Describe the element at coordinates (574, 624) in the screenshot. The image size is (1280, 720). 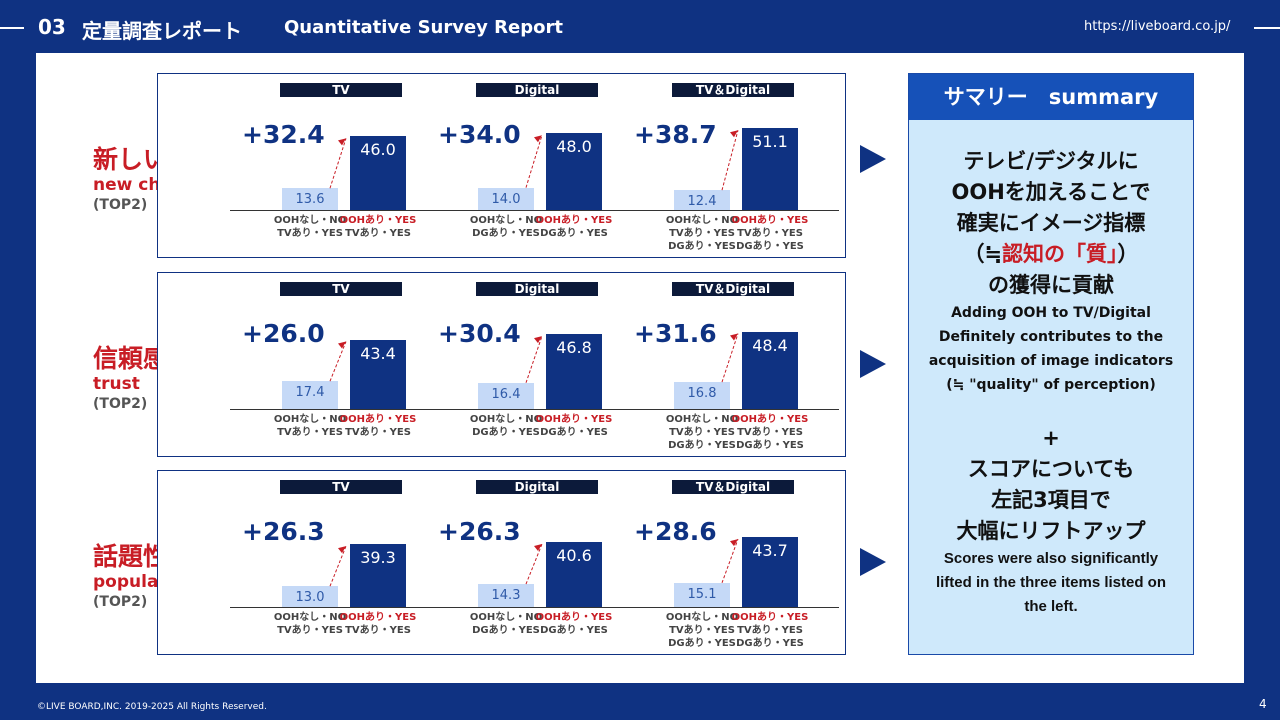
I see `x-label-with-ooh: OOHあり・YES DGあり・YES` at that location.